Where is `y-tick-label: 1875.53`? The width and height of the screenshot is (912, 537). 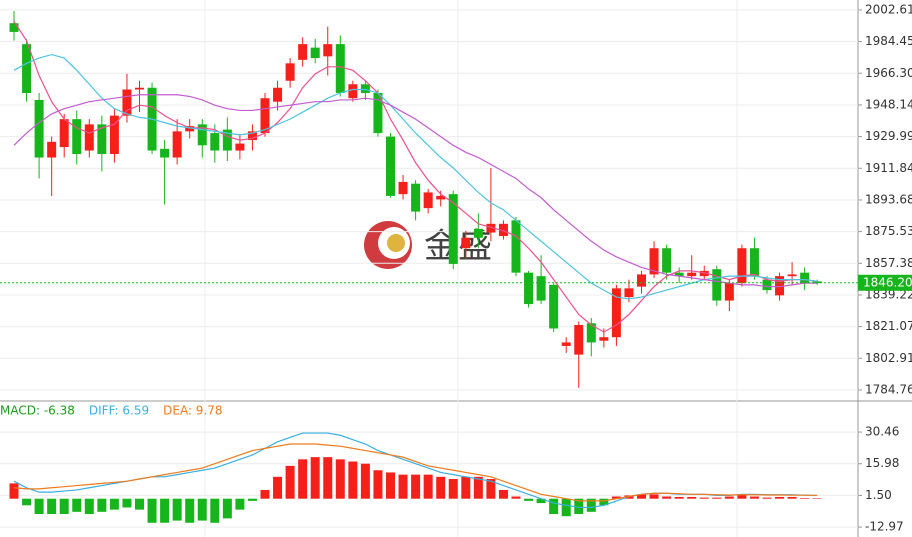
y-tick-label: 1875.53 is located at coordinates (888, 231).